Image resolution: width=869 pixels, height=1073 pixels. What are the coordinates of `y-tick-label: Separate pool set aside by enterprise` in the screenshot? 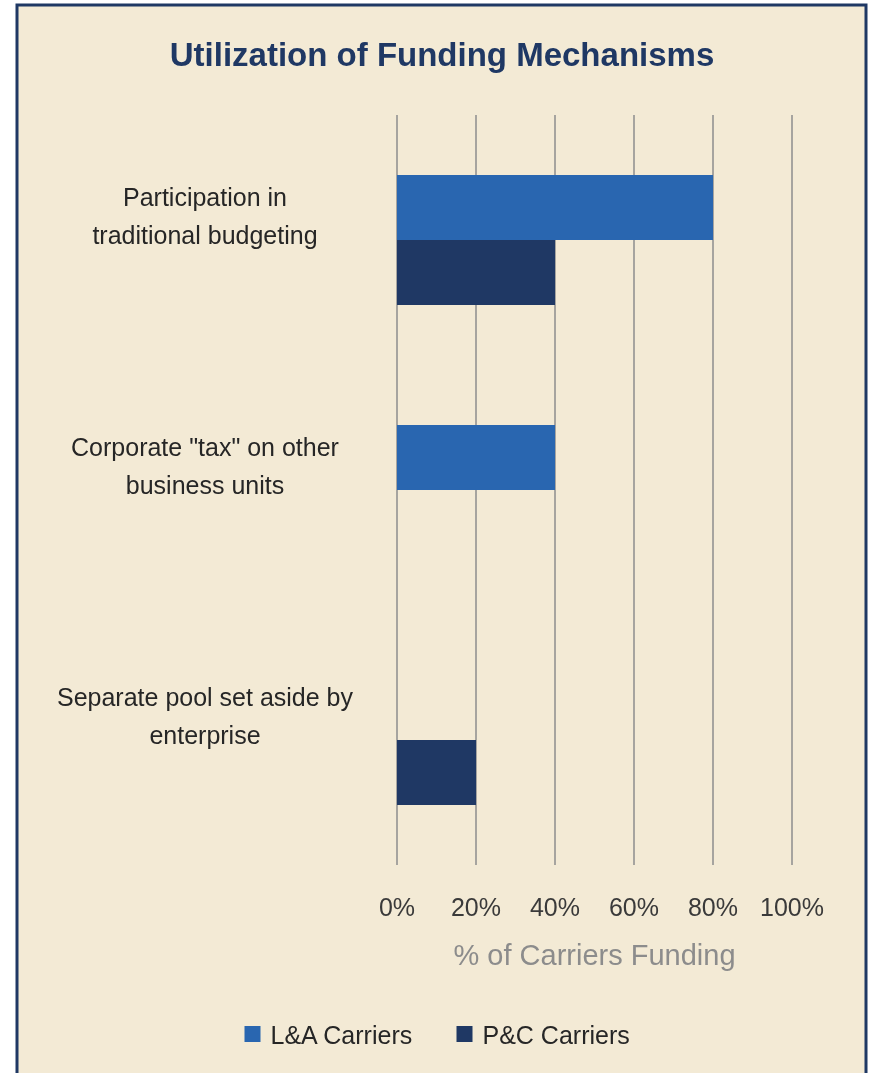 It's located at (205, 716).